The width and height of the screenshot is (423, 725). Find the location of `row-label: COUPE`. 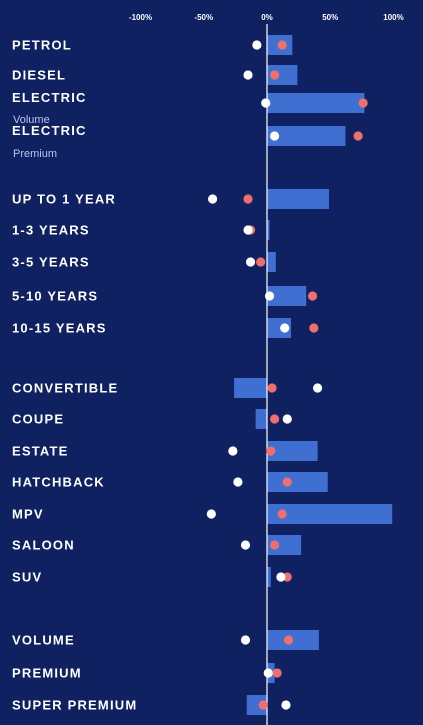

row-label: COUPE is located at coordinates (38, 419).